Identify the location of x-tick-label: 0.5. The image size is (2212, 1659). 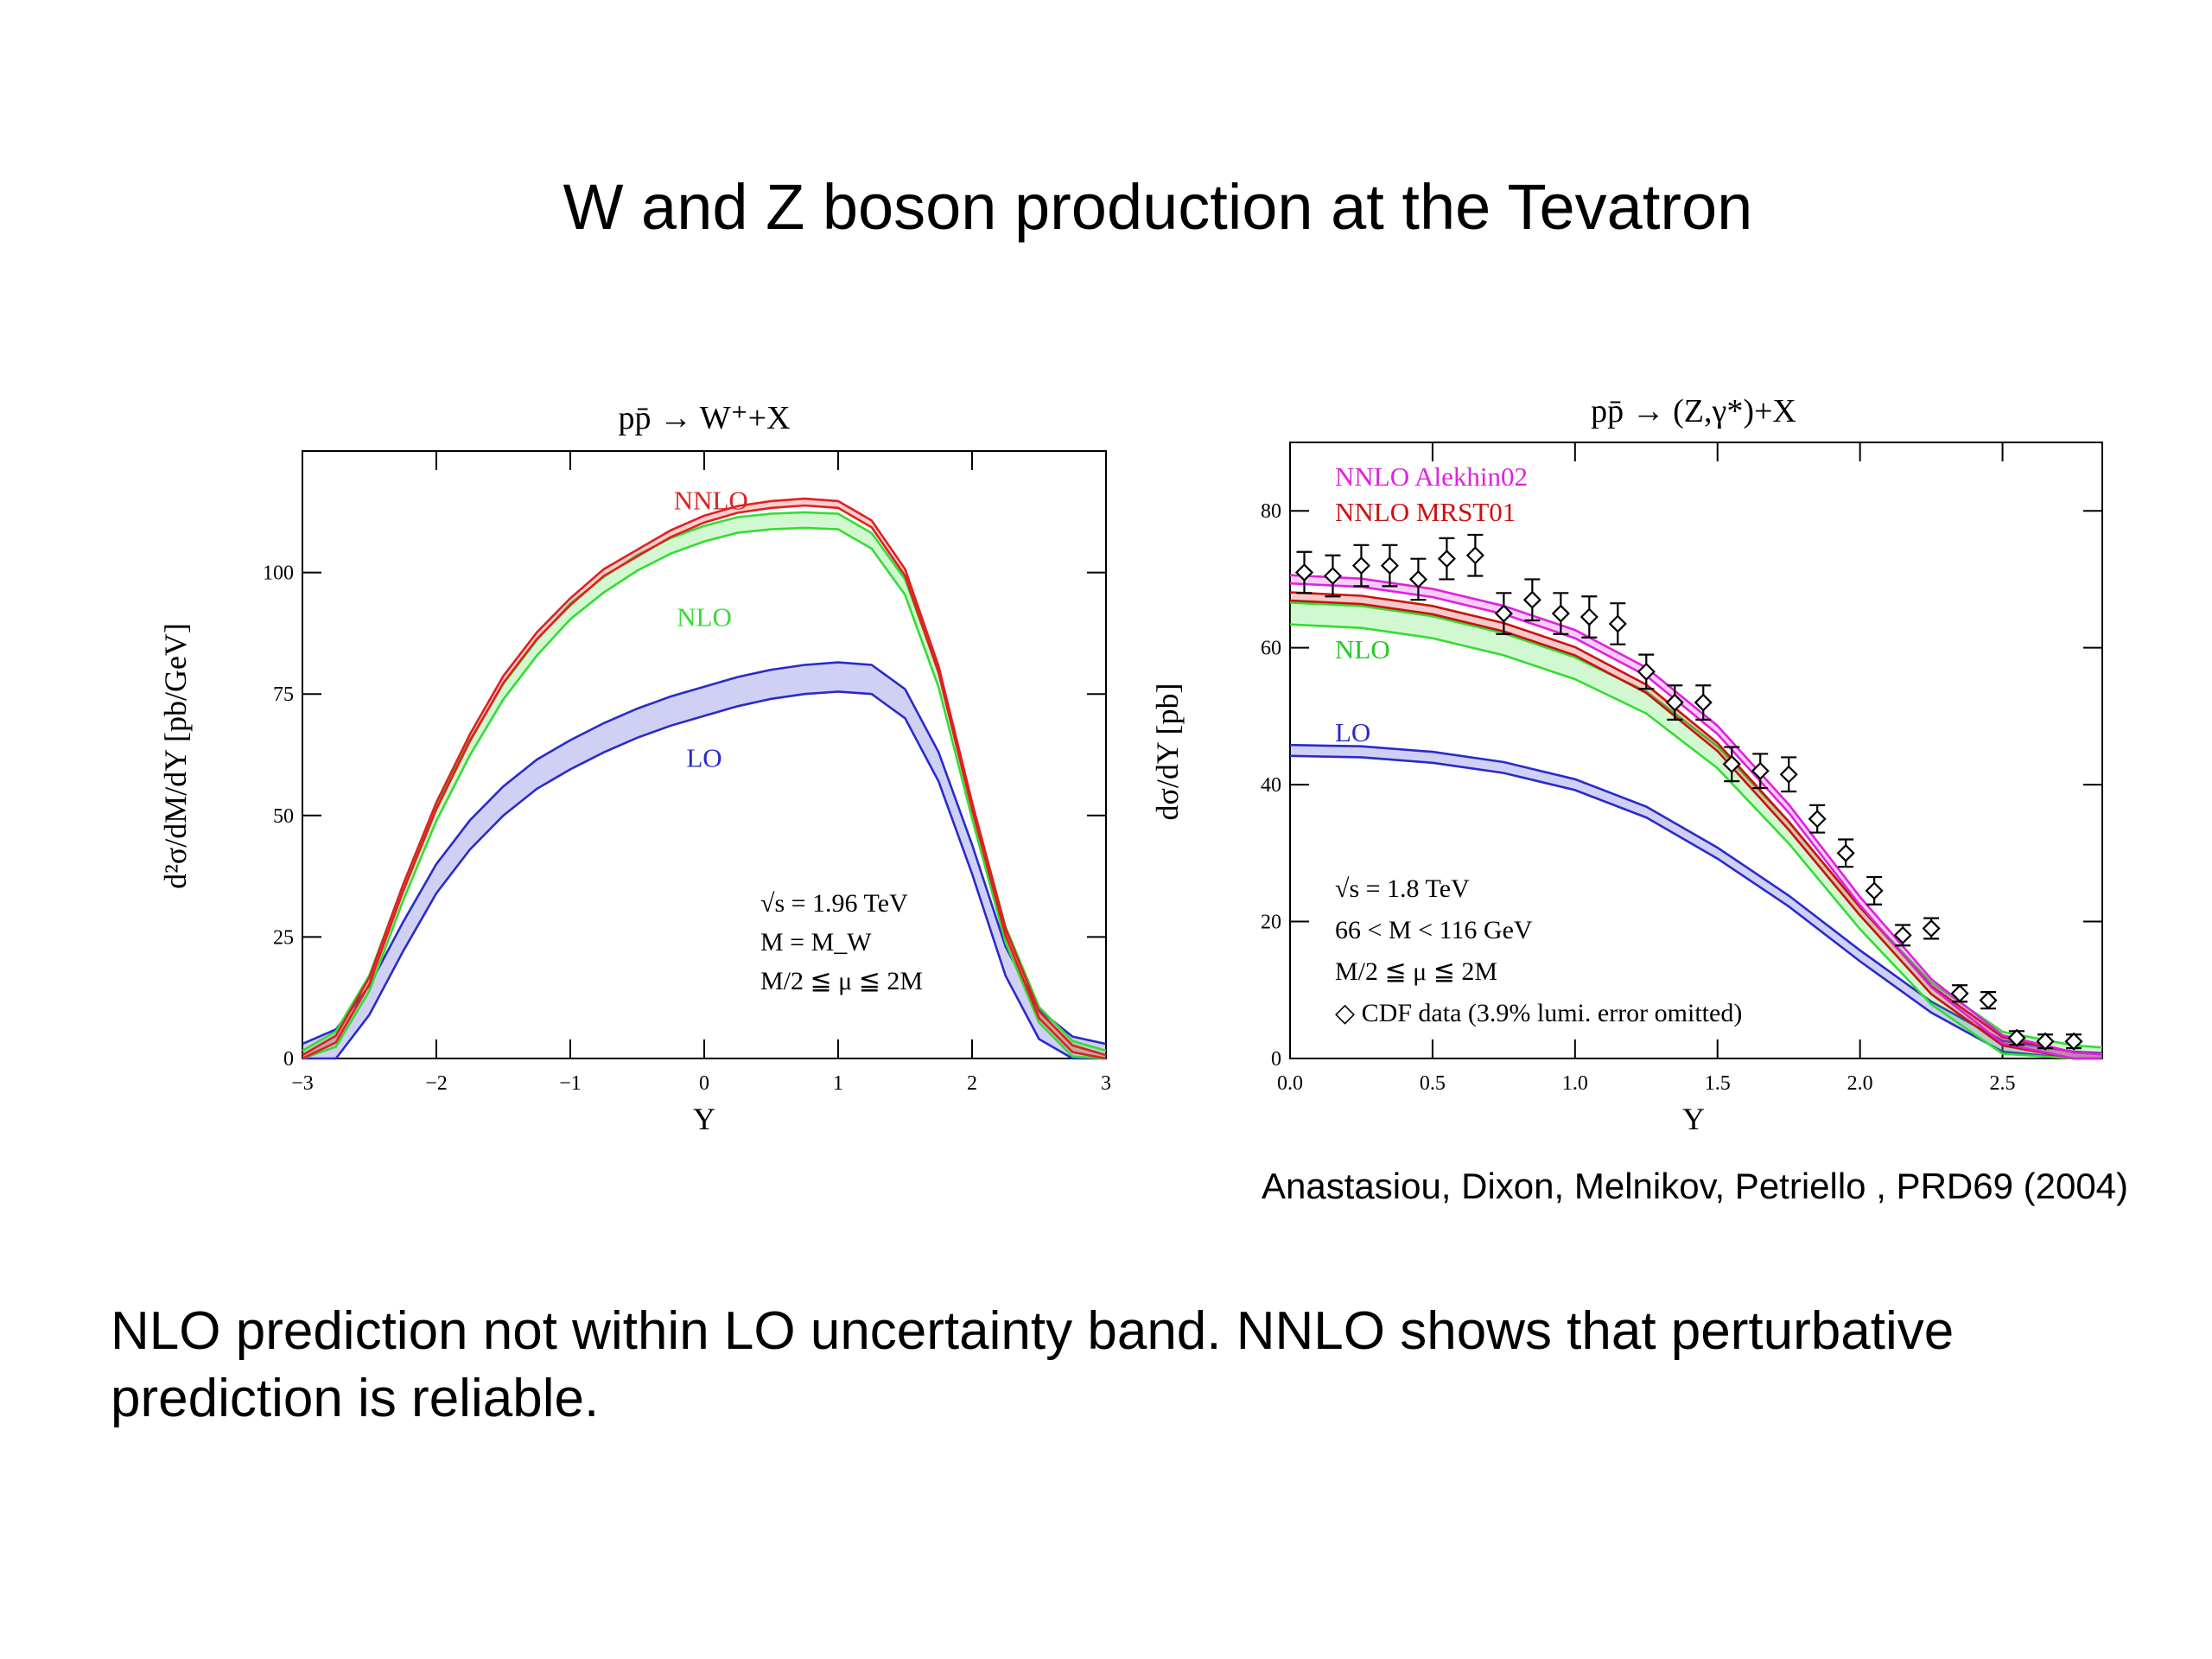
(1433, 1083).